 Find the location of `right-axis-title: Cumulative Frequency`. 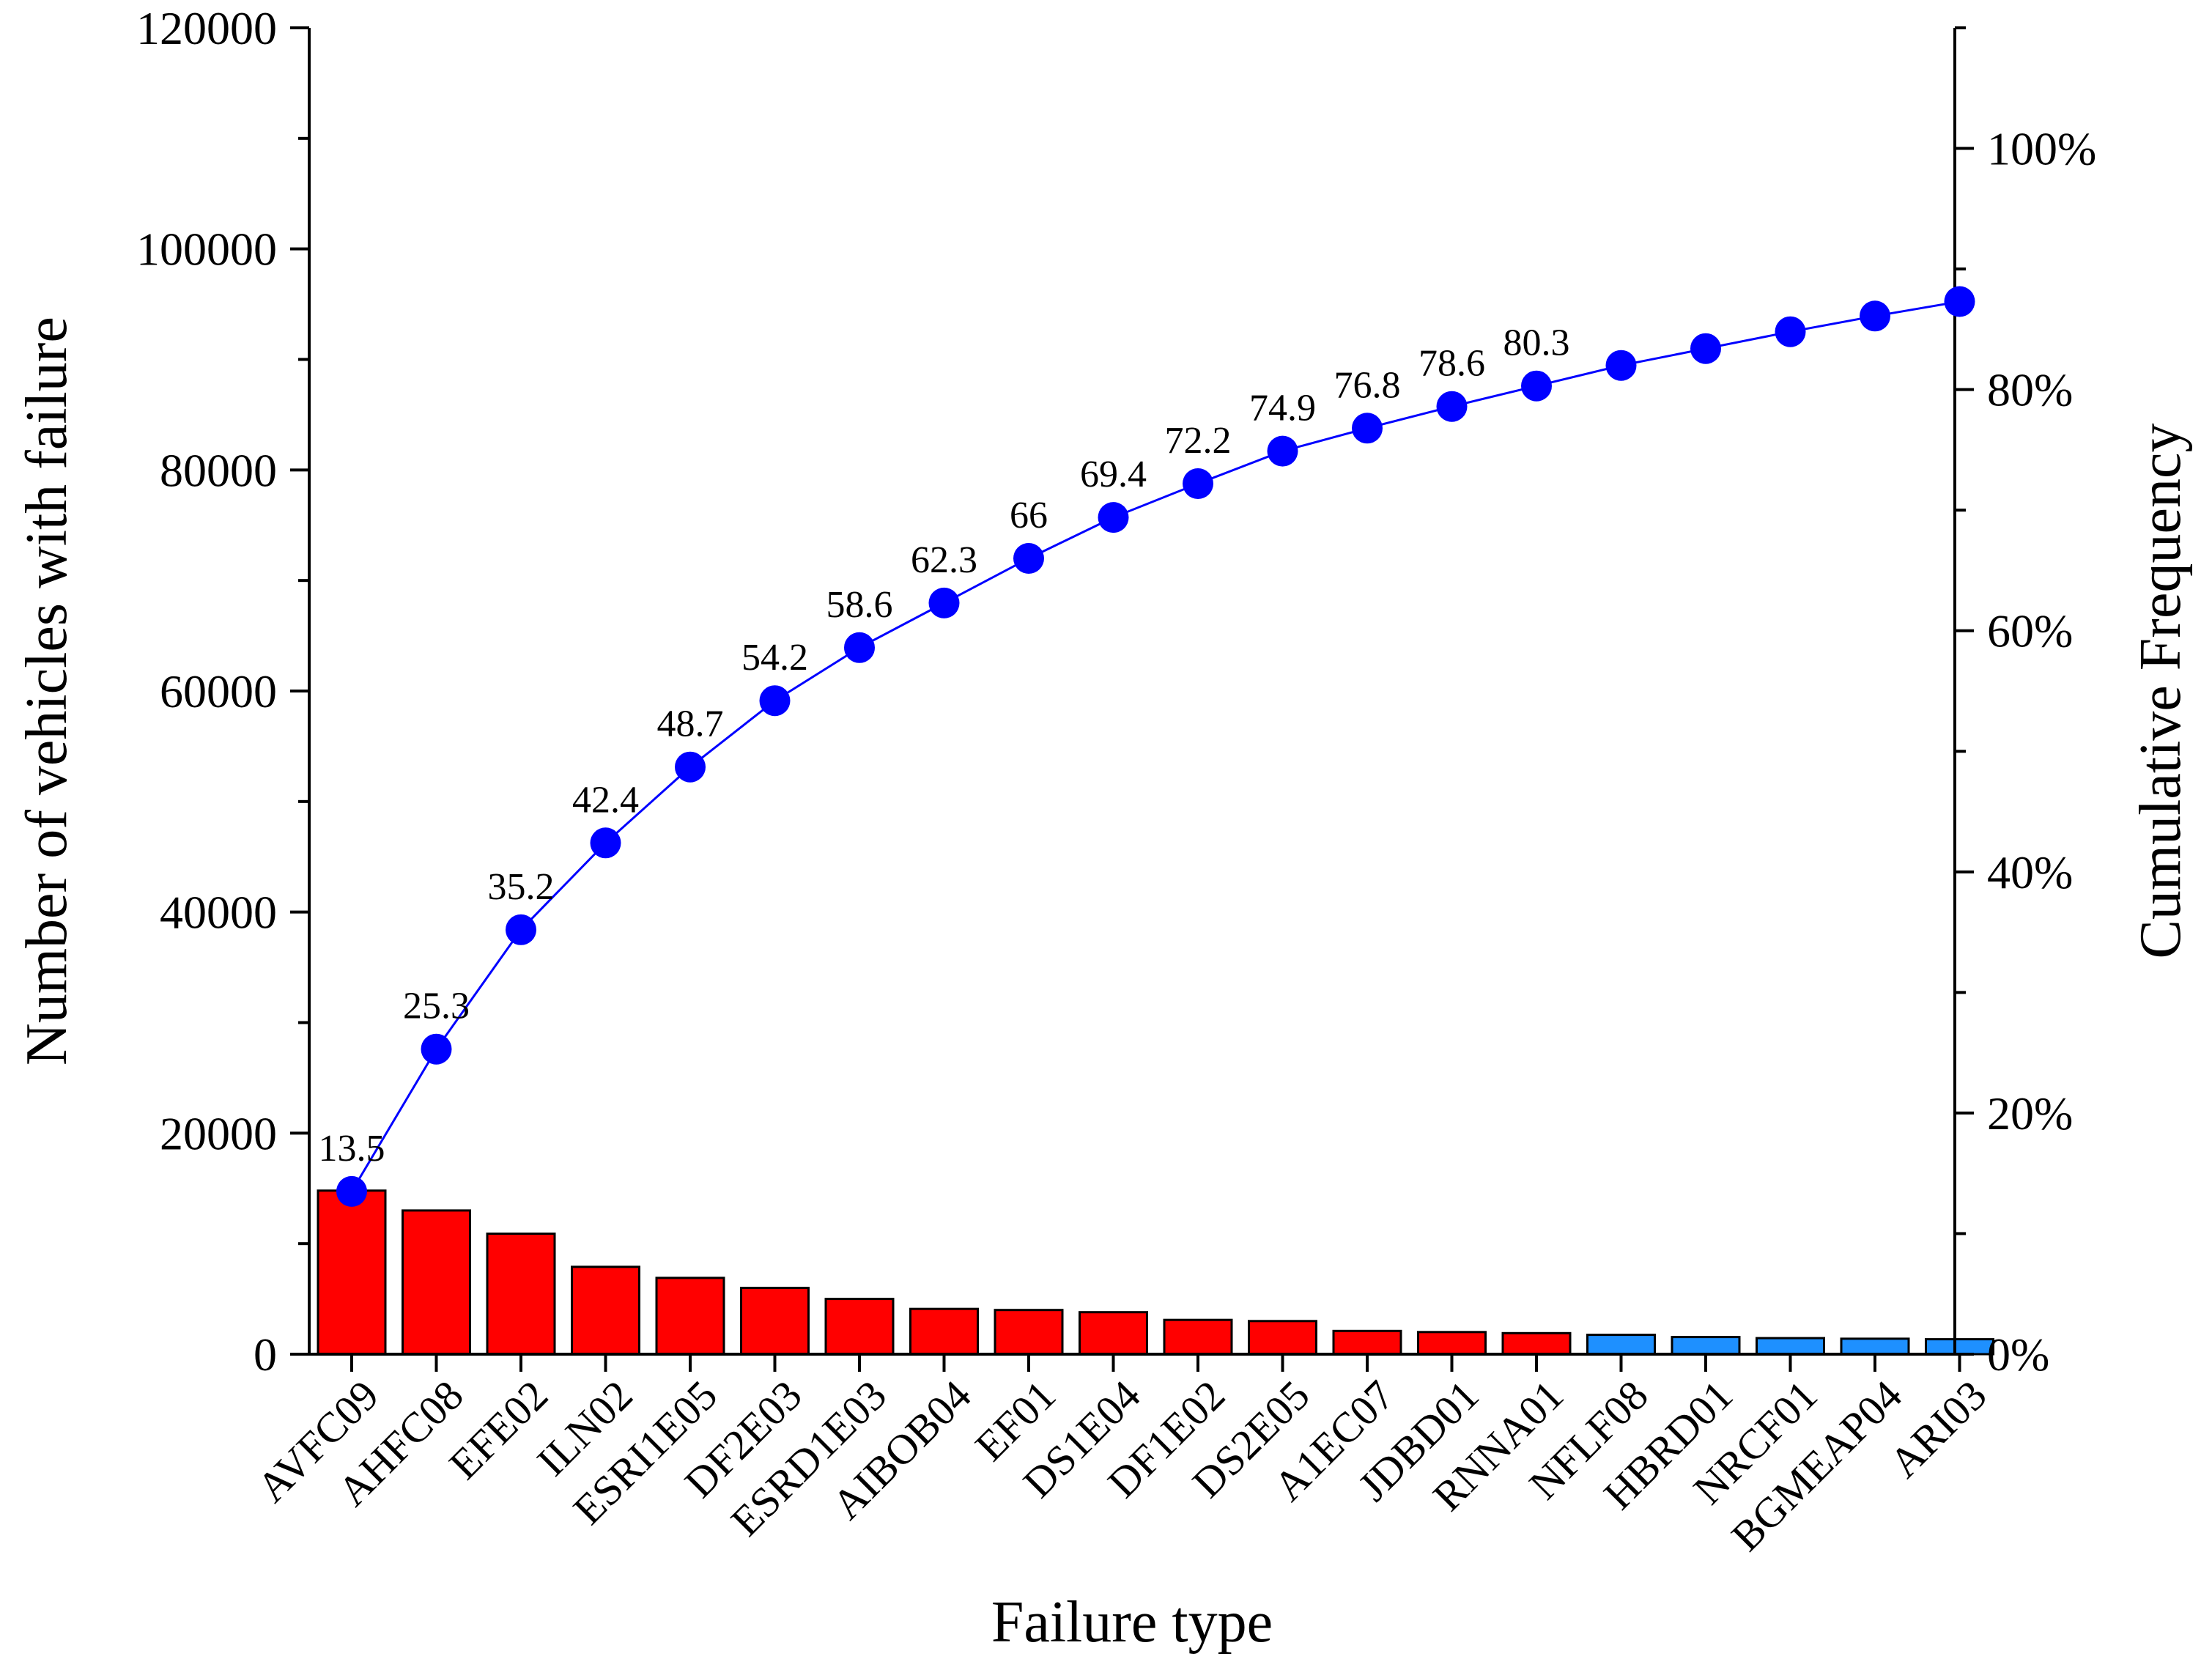

right-axis-title: Cumulative Frequency is located at coordinates (2160, 691).